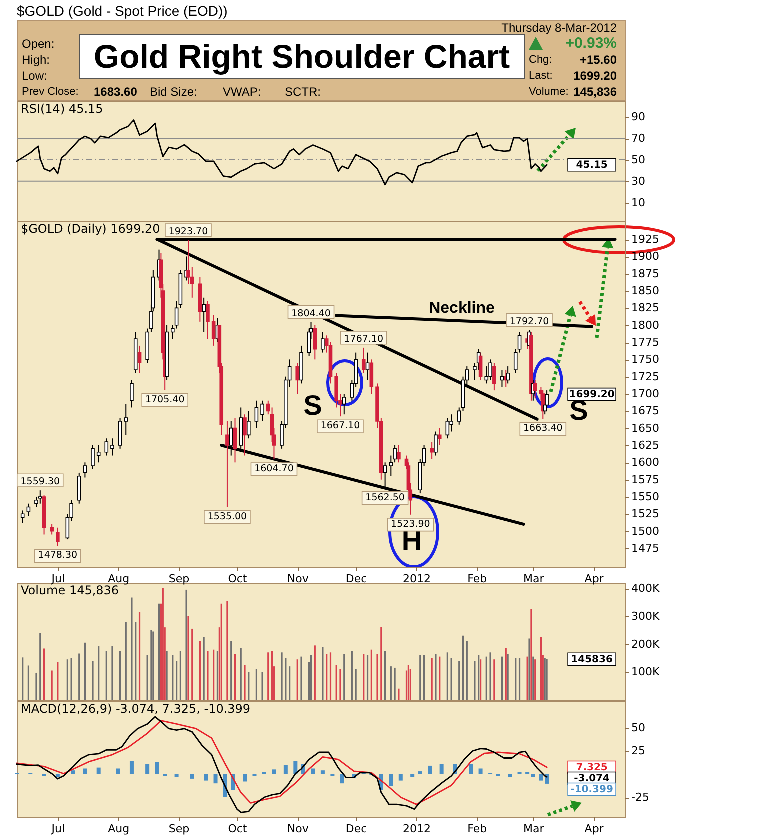  I want to click on y-tick-label: 1625, so click(646, 445).